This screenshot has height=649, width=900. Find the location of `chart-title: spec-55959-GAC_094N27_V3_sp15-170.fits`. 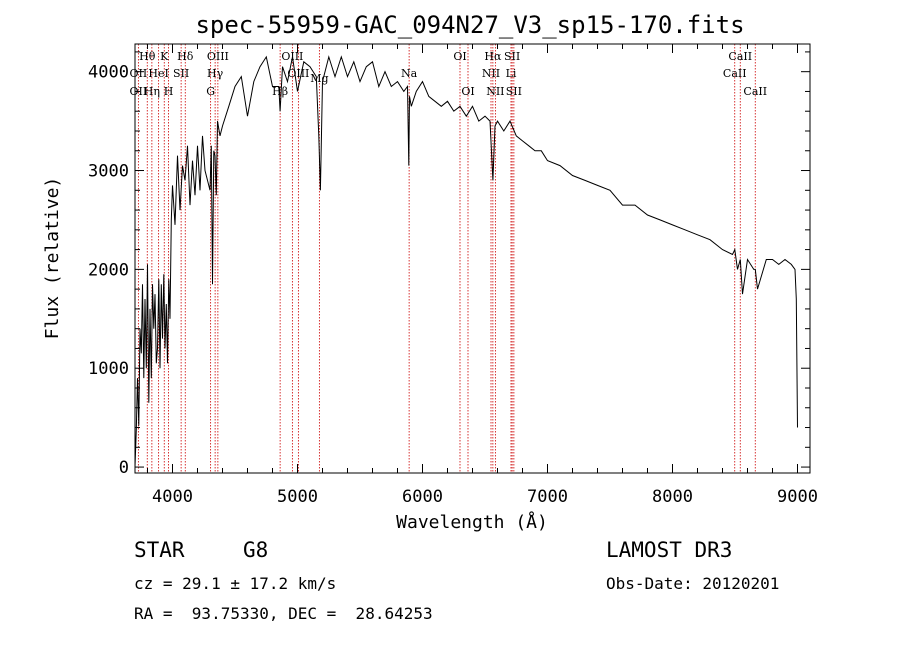

chart-title: spec-55959-GAC_094N27_V3_sp15-170.fits is located at coordinates (469, 25).